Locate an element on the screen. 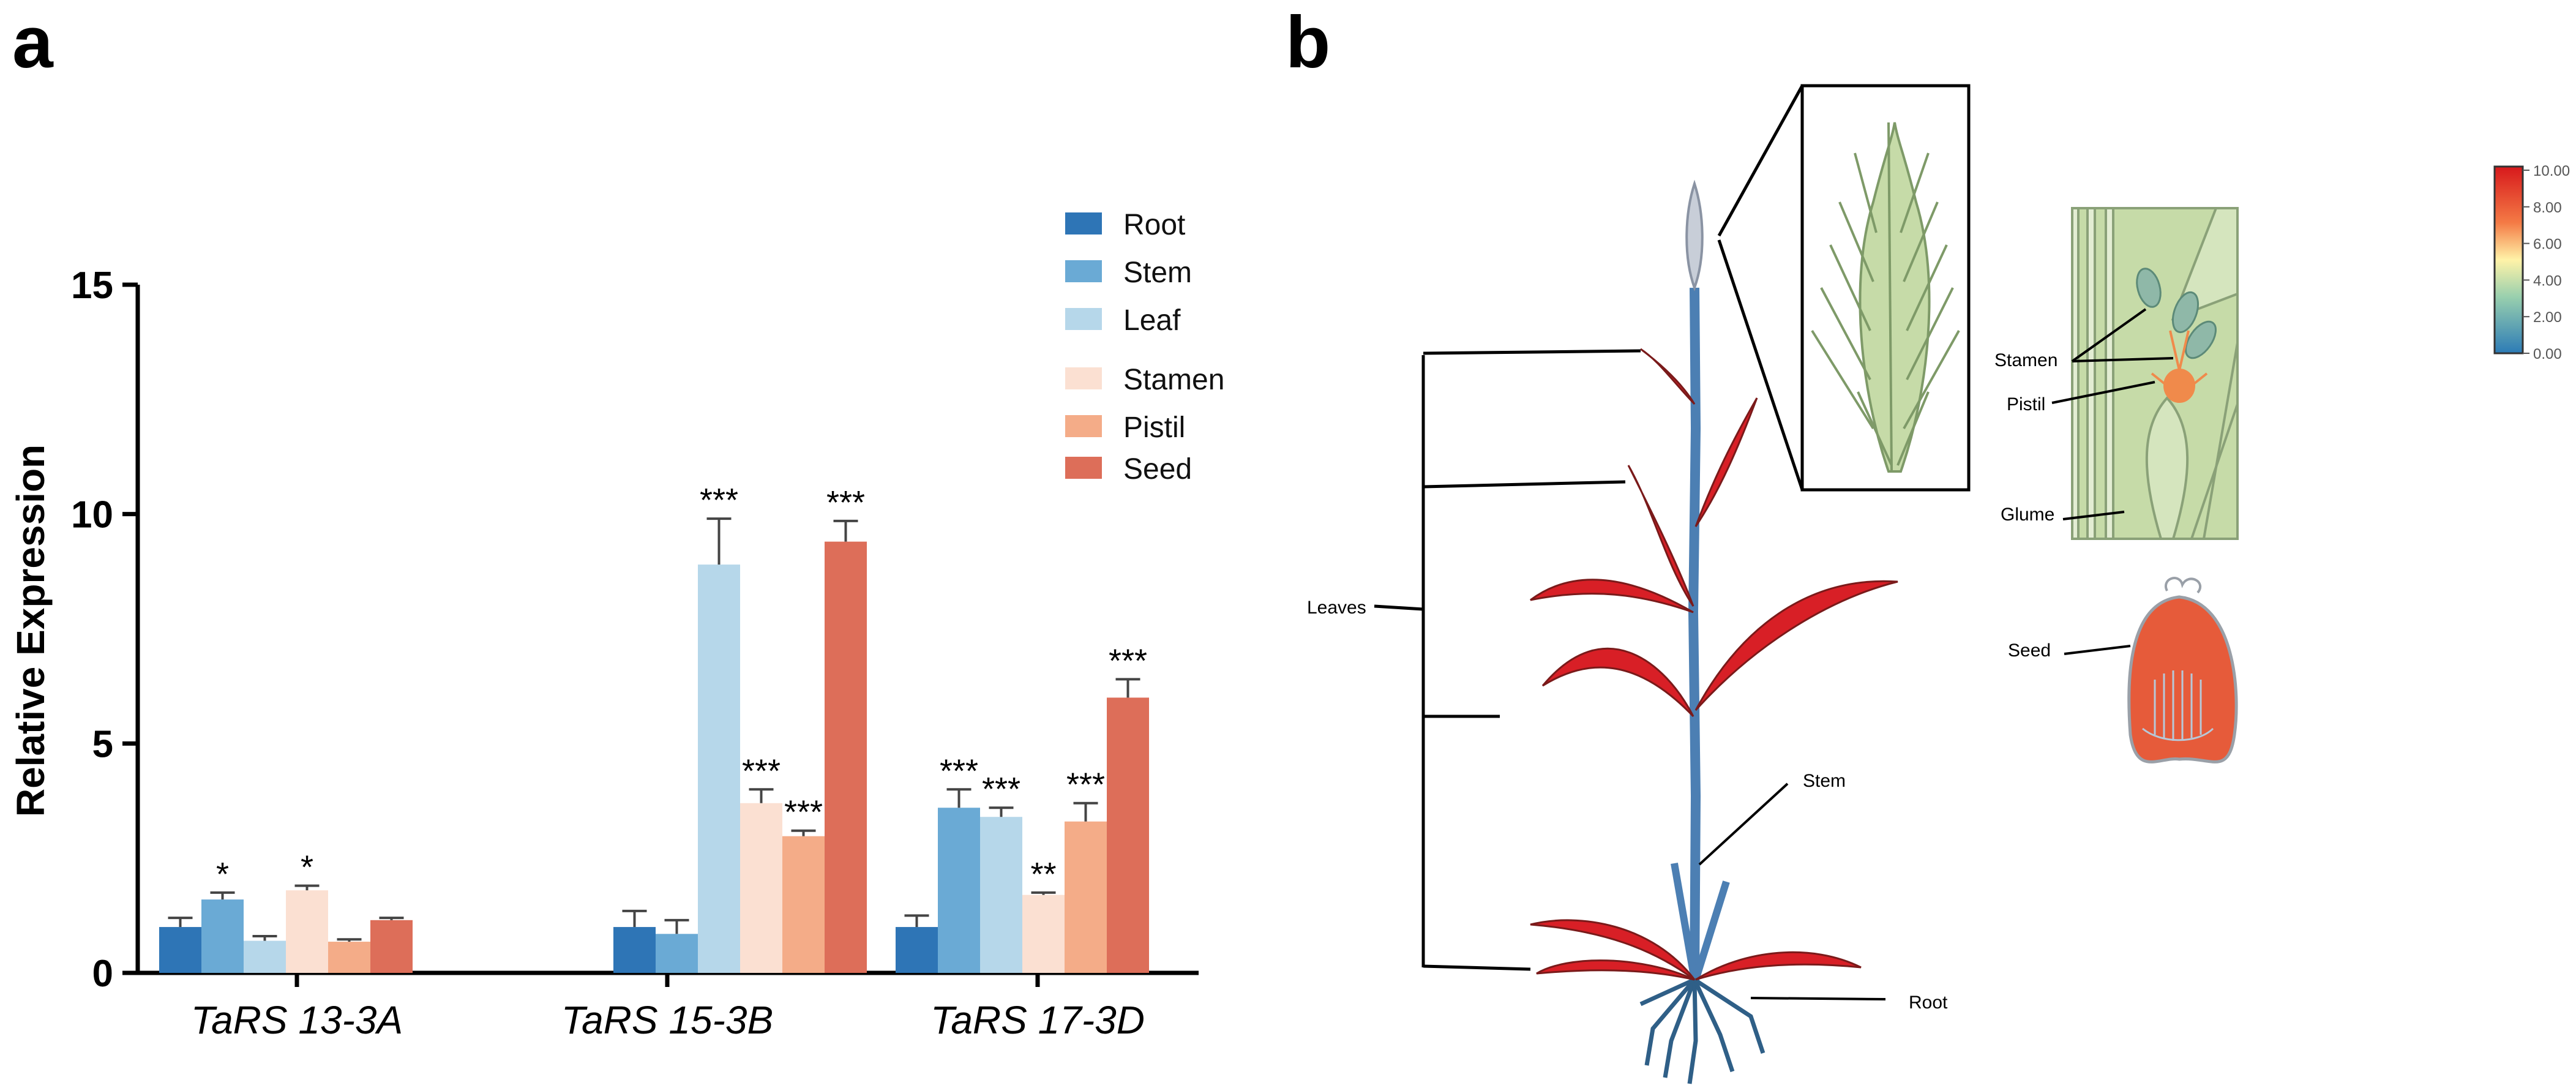 The width and height of the screenshot is (2576, 1088). x-tick-labels: TaRS 13-3A TaRS 15-3B TaRS 17-3D is located at coordinates (668, 1007).